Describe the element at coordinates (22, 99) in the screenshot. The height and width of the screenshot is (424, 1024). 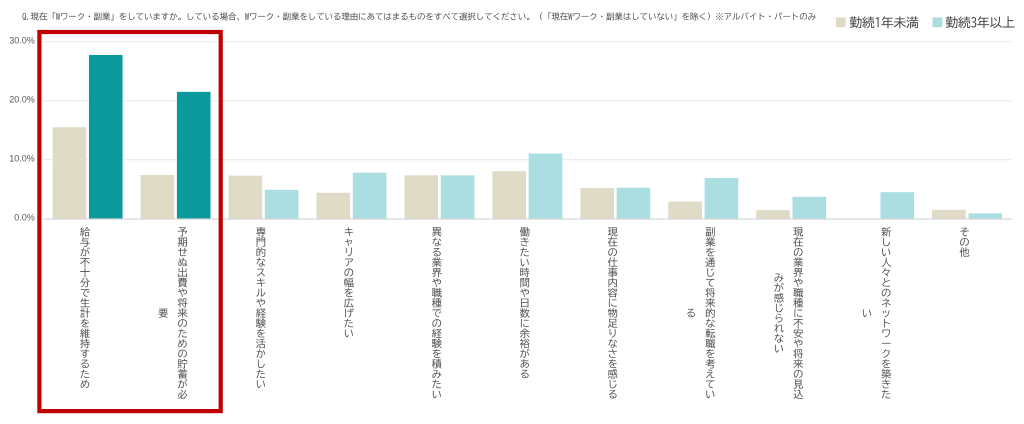
I see `svg-text: 20.0%` at that location.